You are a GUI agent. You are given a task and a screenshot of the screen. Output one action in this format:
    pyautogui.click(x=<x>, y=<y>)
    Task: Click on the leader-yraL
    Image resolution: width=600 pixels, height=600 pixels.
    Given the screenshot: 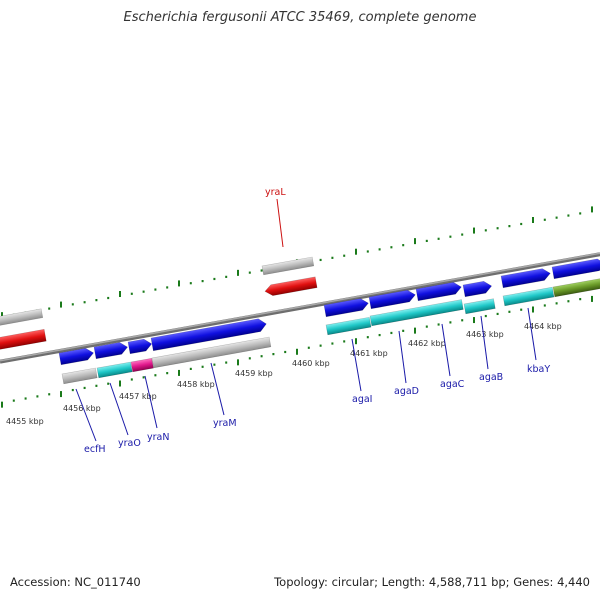 What is the action you would take?
    pyautogui.click(x=280, y=223)
    